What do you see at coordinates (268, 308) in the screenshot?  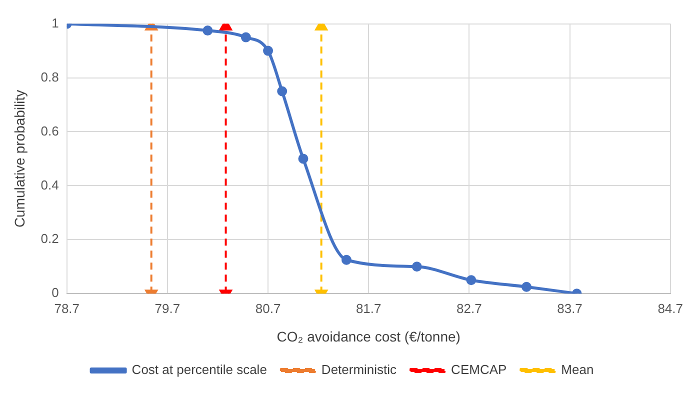 I see `x-tick-label: 80.7` at bounding box center [268, 308].